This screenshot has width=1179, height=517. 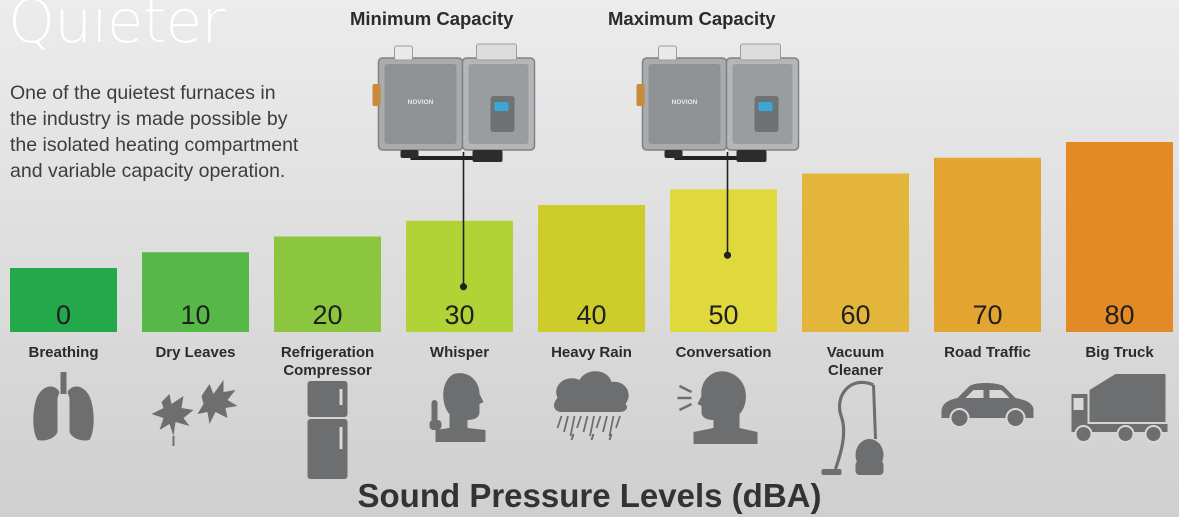 What do you see at coordinates (852, 427) in the screenshot?
I see `vacuum-icon` at bounding box center [852, 427].